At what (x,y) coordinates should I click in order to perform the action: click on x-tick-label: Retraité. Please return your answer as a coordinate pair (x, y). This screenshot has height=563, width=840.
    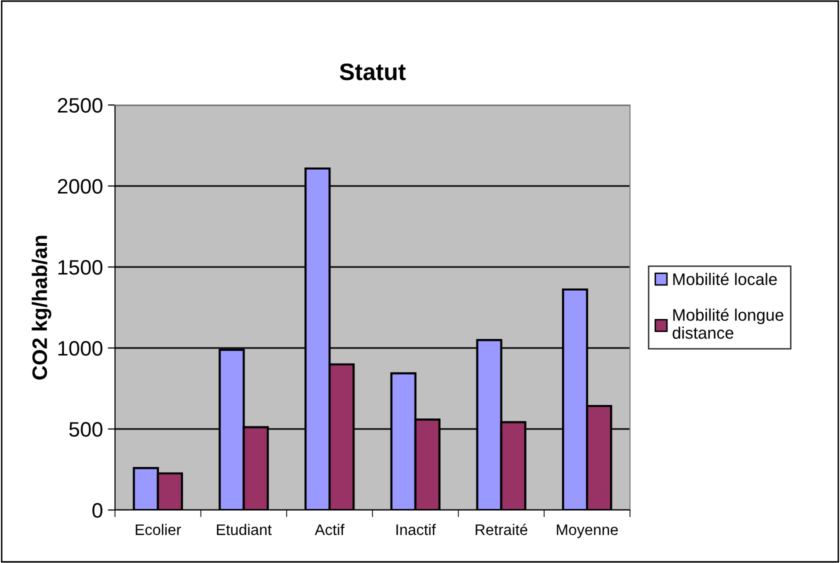
    Looking at the image, I should click on (502, 530).